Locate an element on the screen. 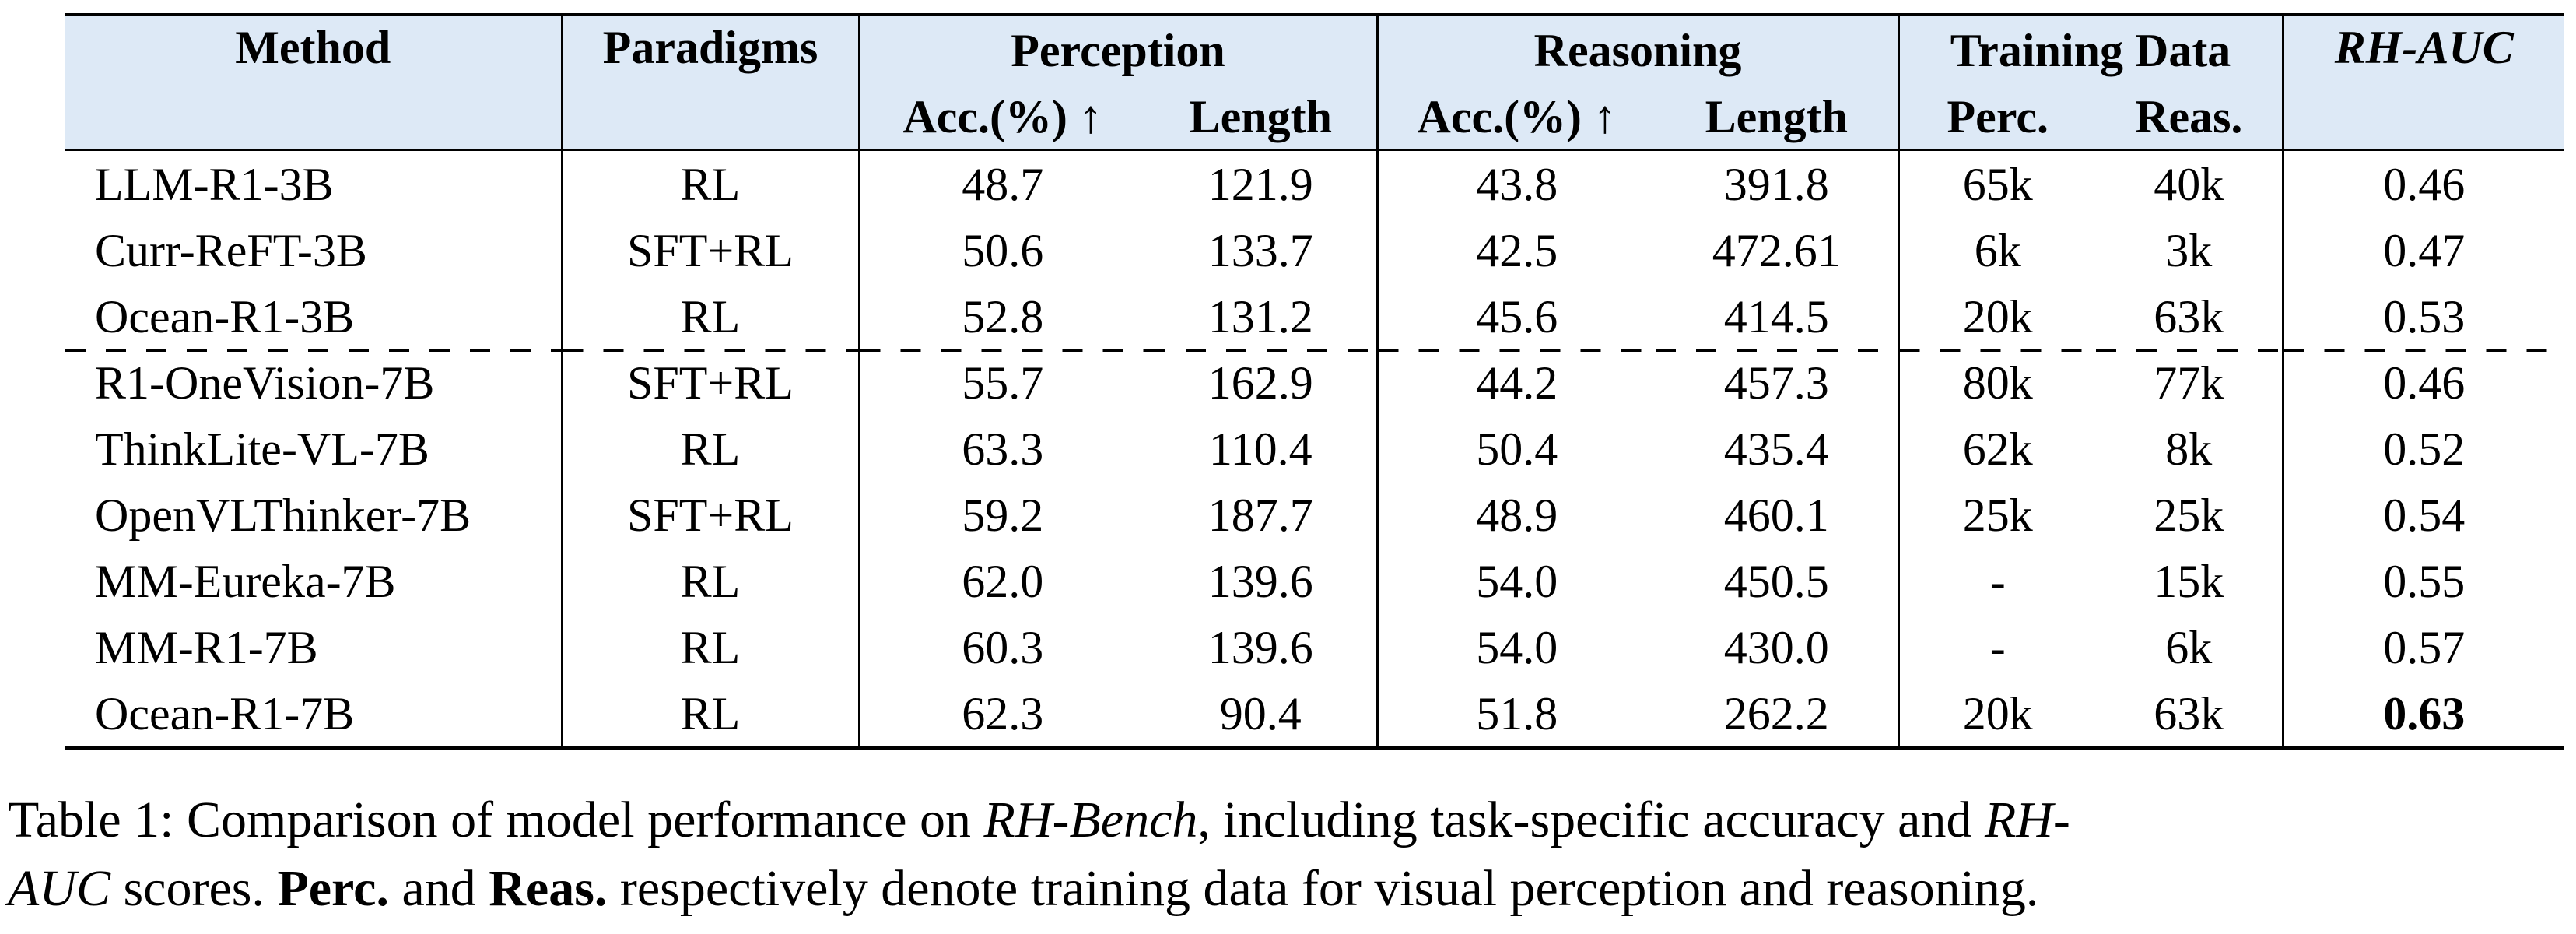  caption-rh-bench: RH-Bench is located at coordinates (1090, 820).